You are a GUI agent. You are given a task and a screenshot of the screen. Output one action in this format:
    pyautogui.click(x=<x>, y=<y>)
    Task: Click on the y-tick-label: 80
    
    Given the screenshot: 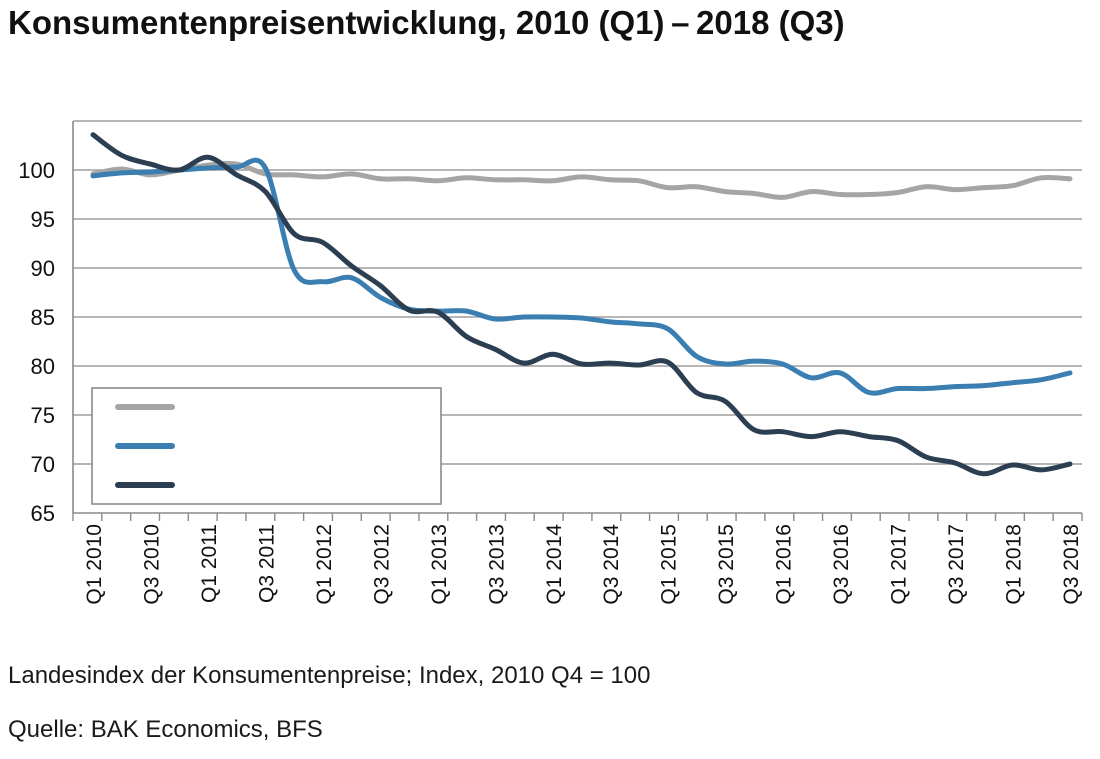 What is the action you would take?
    pyautogui.click(x=43, y=366)
    